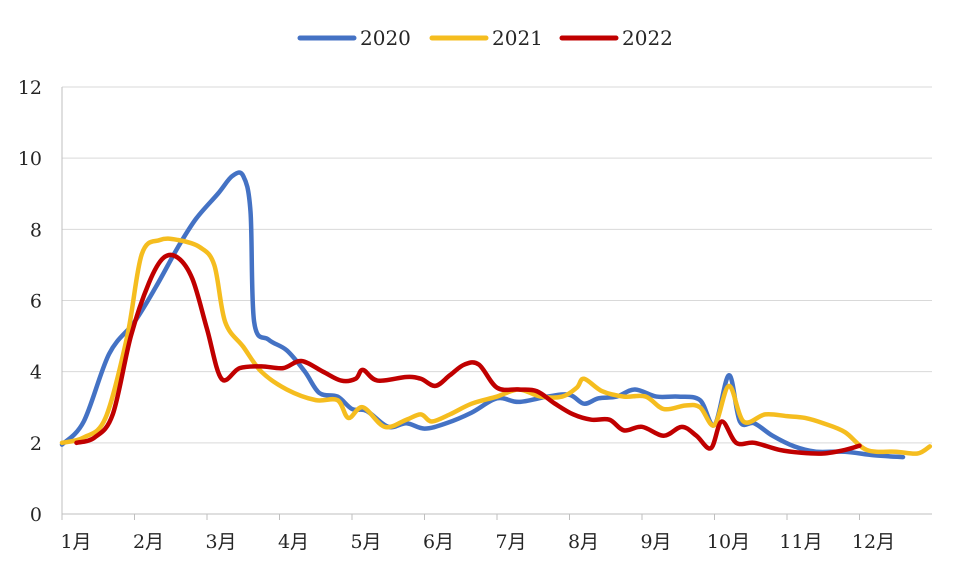 This screenshot has height=576, width=960. What do you see at coordinates (36, 302) in the screenshot?
I see `y-tick-label: 6` at bounding box center [36, 302].